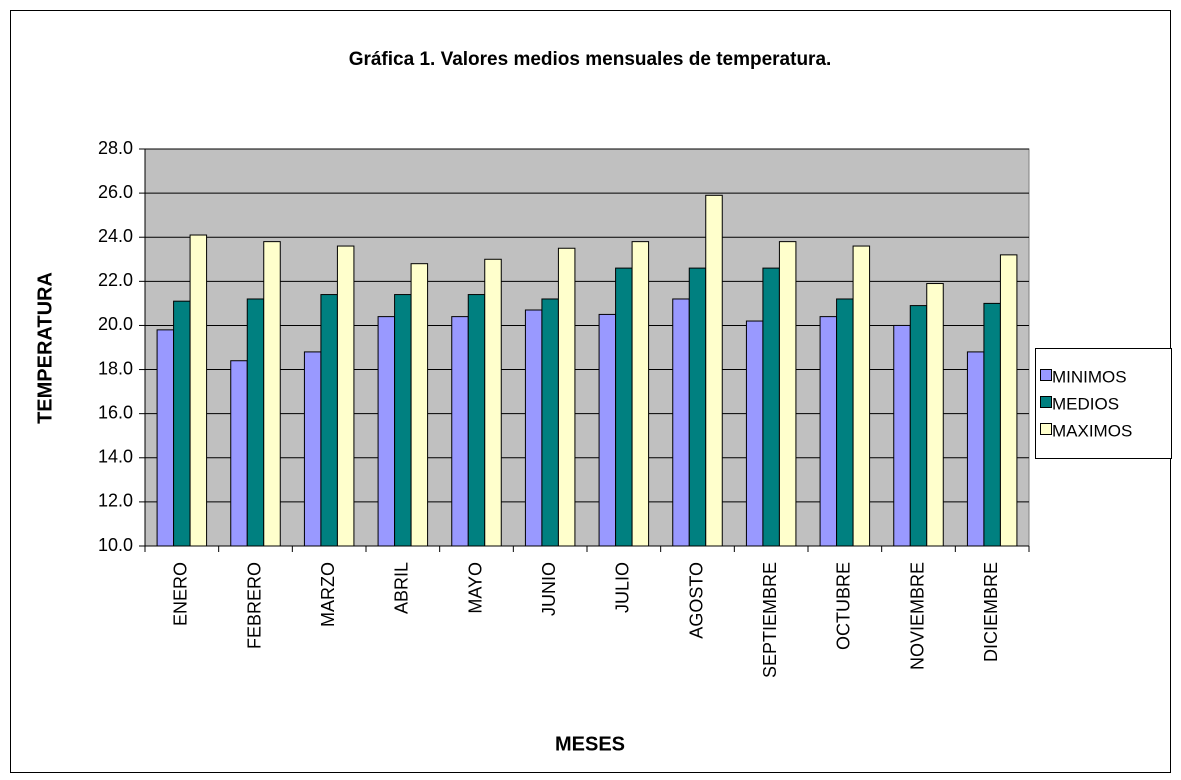  What do you see at coordinates (475, 588) in the screenshot?
I see `x-tick-label: MAYO` at bounding box center [475, 588].